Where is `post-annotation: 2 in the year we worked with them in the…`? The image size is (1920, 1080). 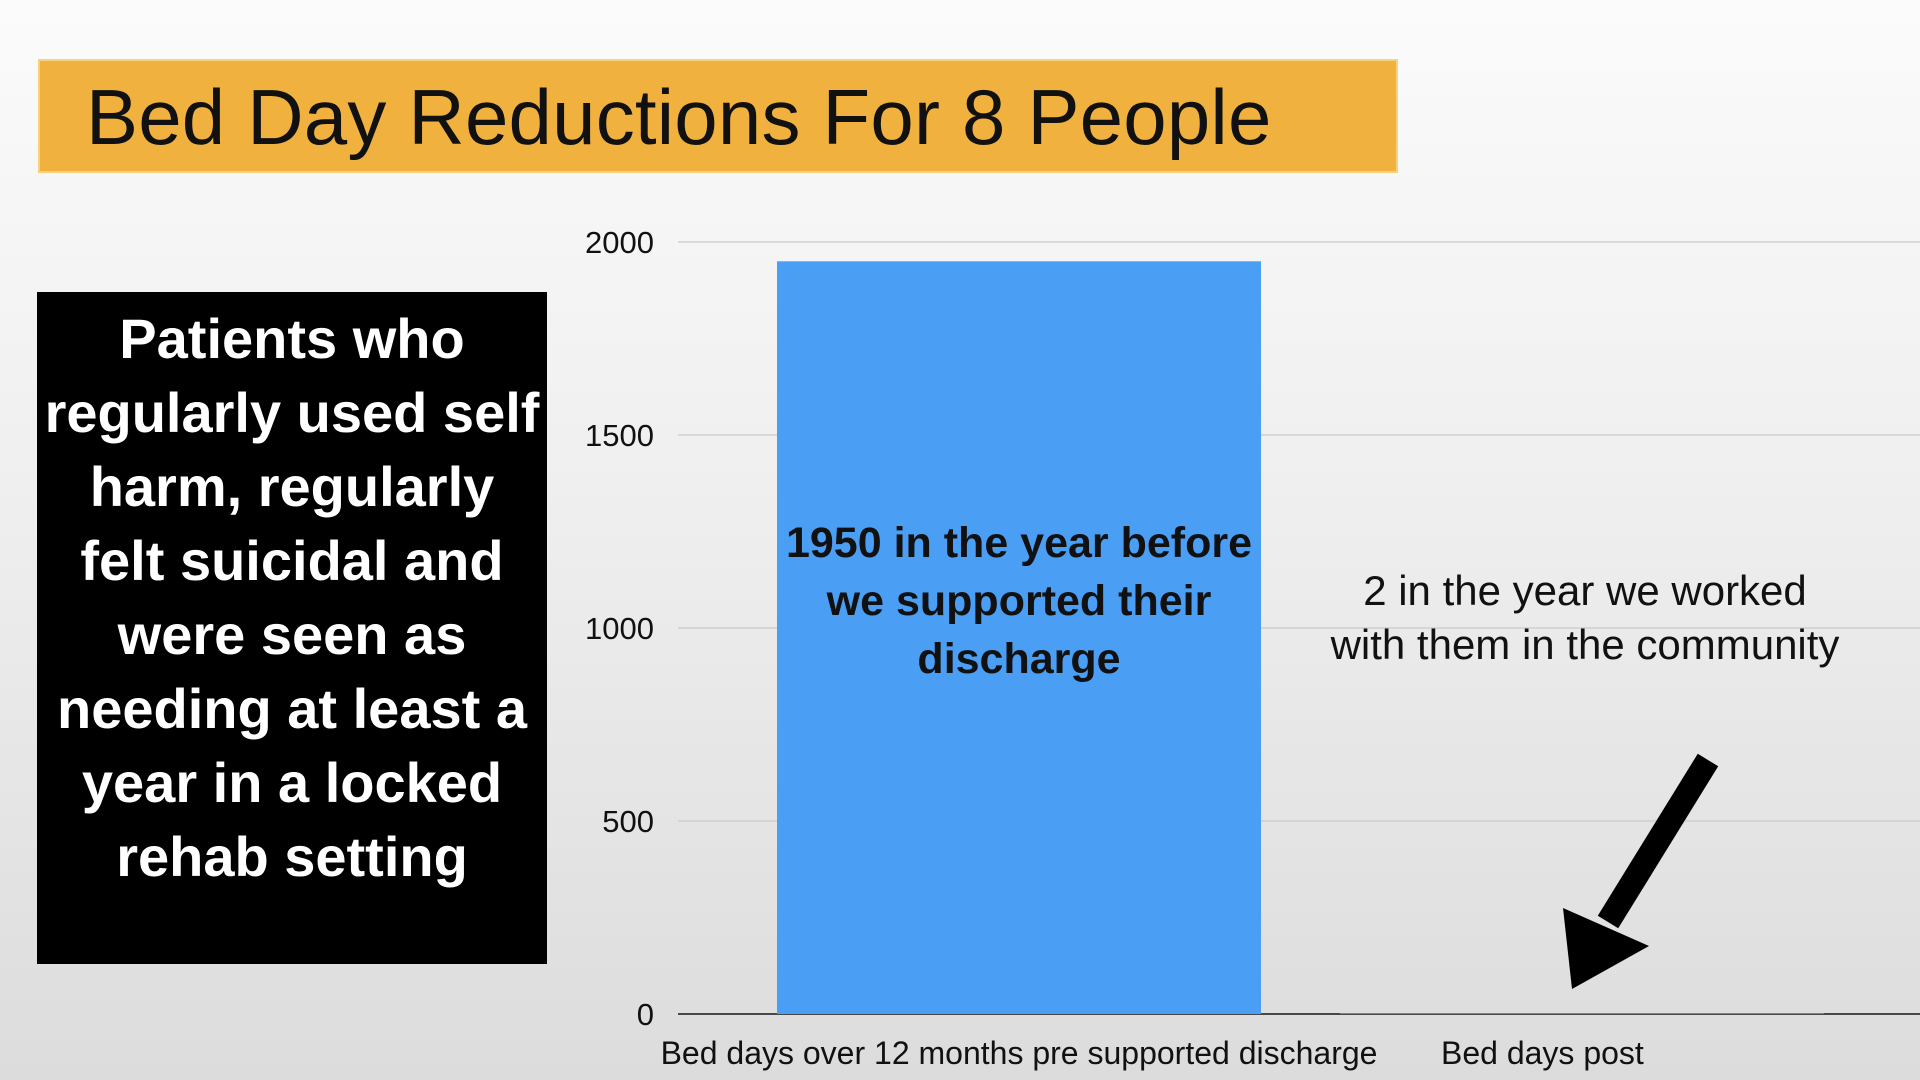 post-annotation: 2 in the year we worked with them in the… is located at coordinates (1585, 617).